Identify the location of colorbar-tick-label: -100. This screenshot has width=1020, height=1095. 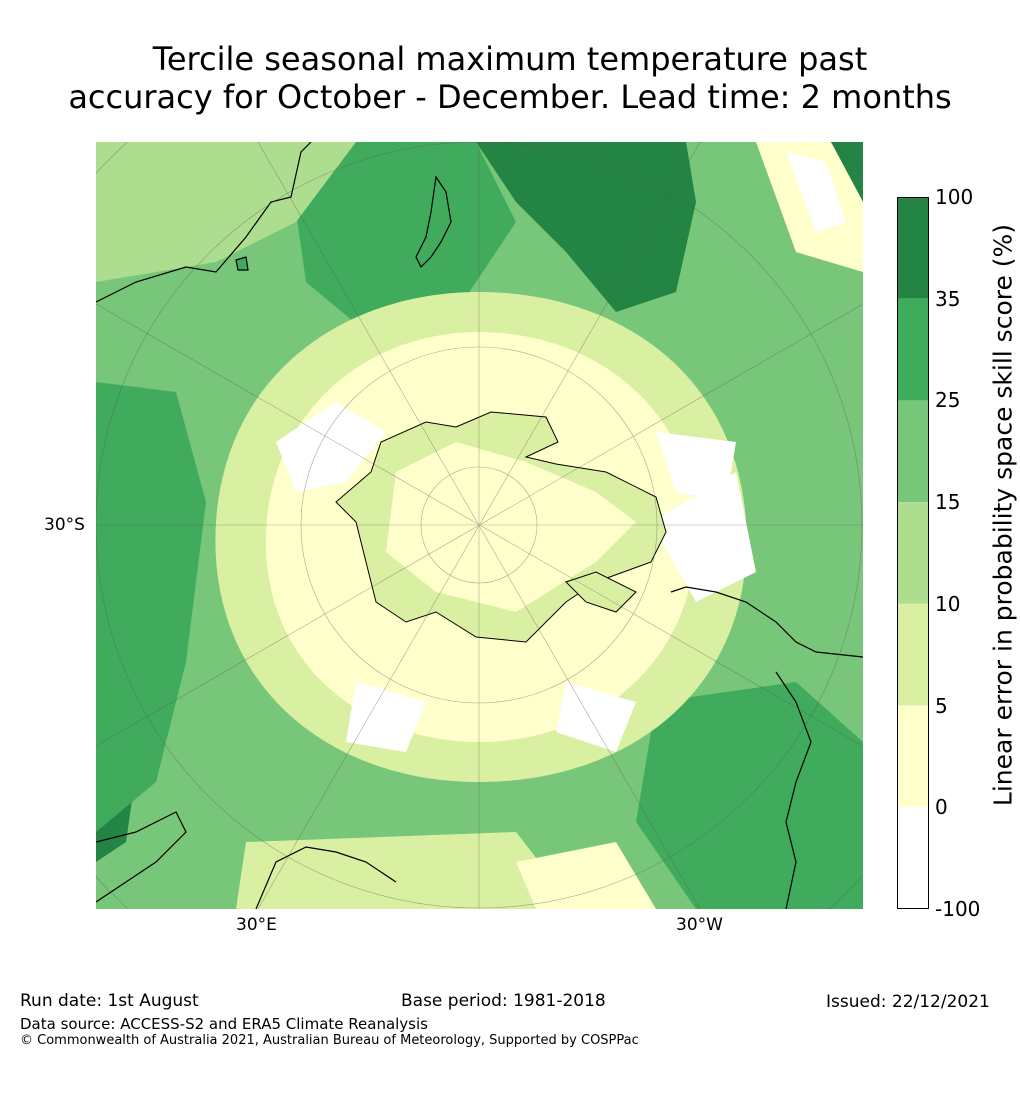
(958, 909).